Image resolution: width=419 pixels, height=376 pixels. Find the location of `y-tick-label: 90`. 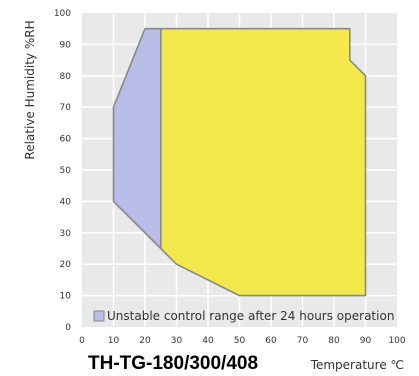

y-tick-label: 90 is located at coordinates (66, 45).